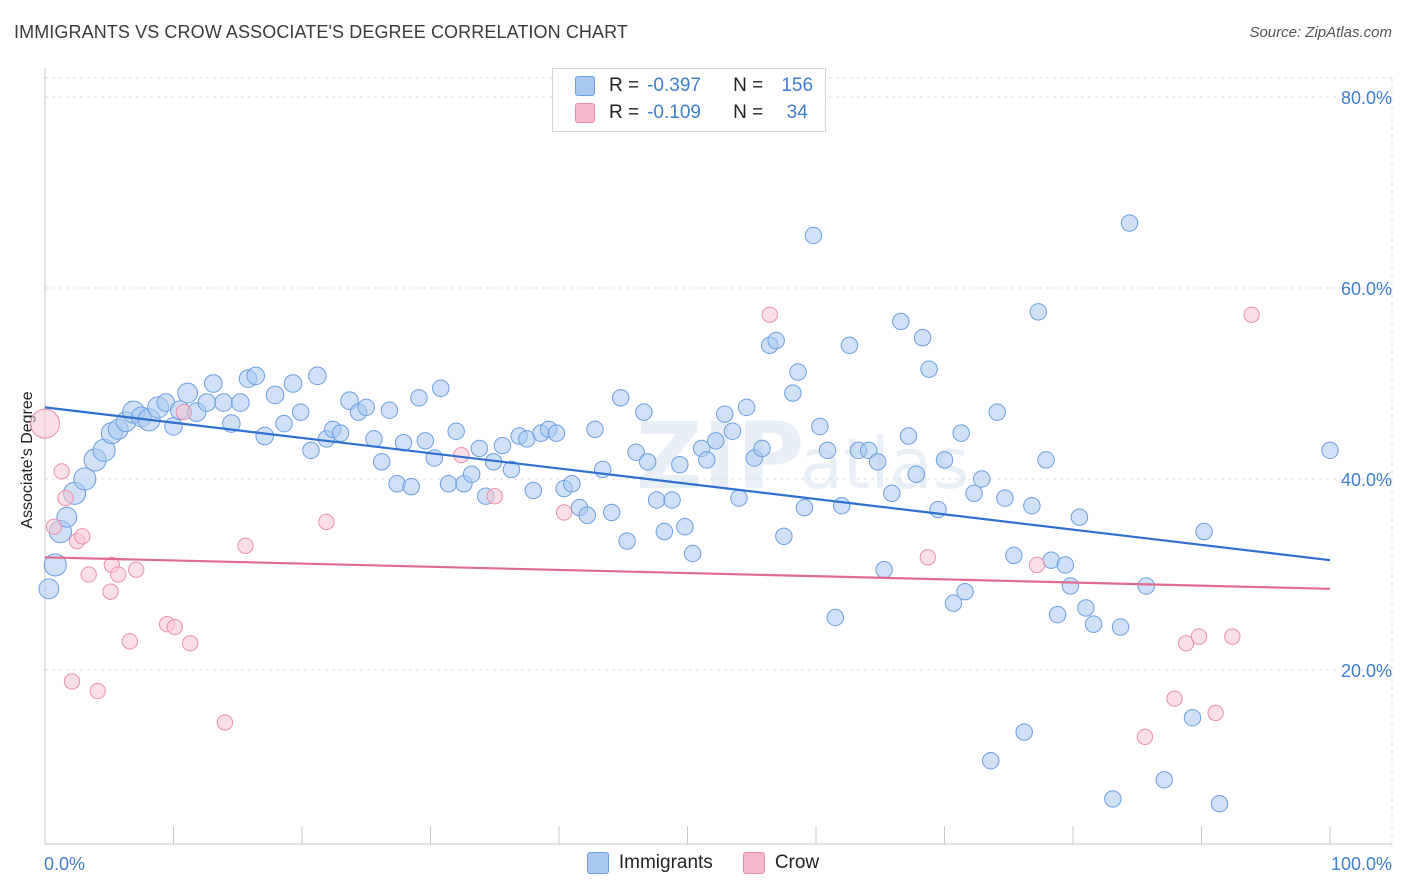  I want to click on r-value: -0.109, so click(674, 112).